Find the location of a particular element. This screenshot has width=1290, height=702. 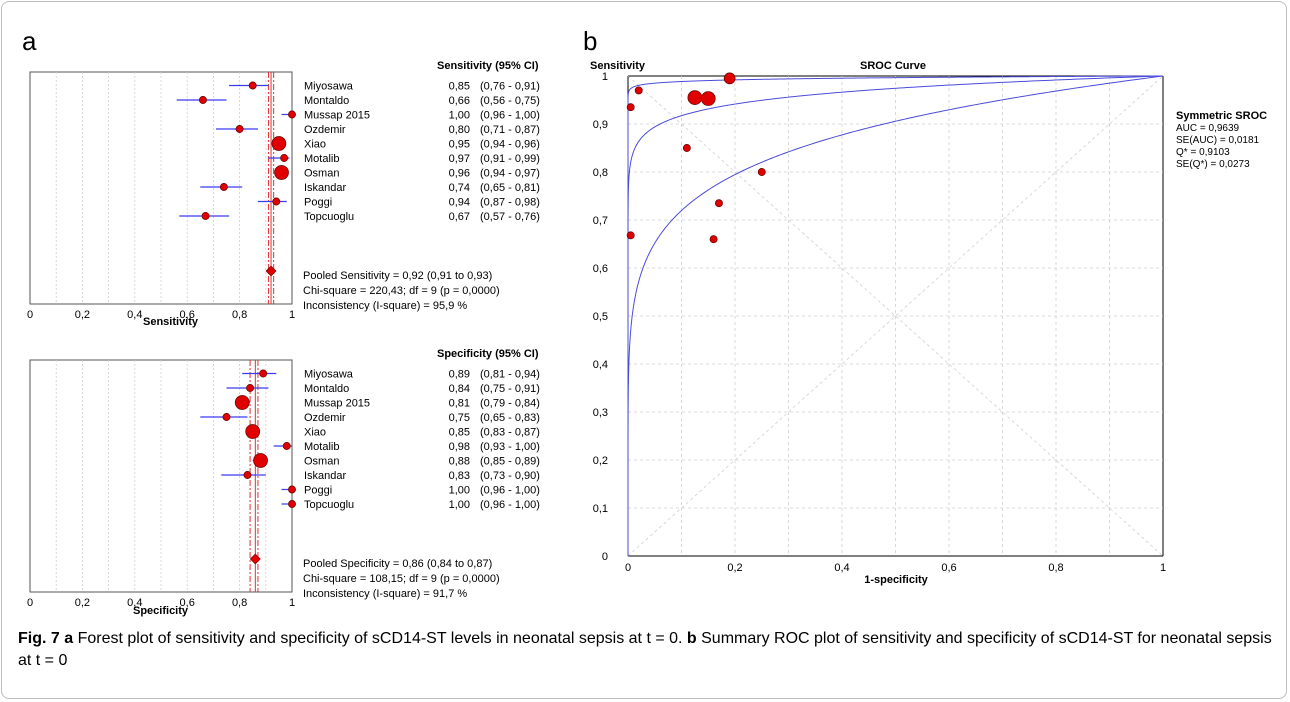

sensitivity-ci-label: (0,65 - 0,81) is located at coordinates (510, 188).